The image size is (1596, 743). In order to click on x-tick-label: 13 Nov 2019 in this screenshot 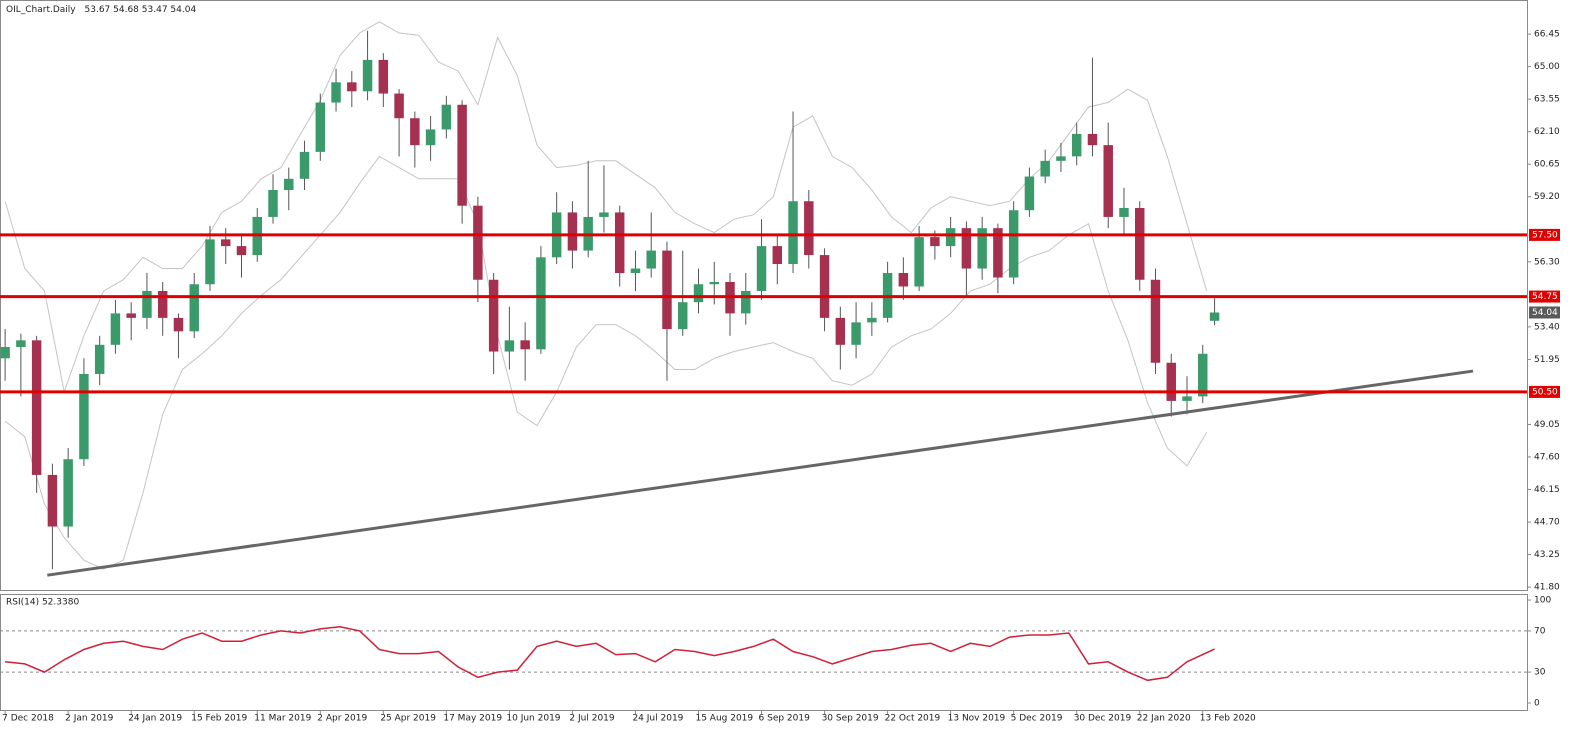, I will do `click(977, 719)`.